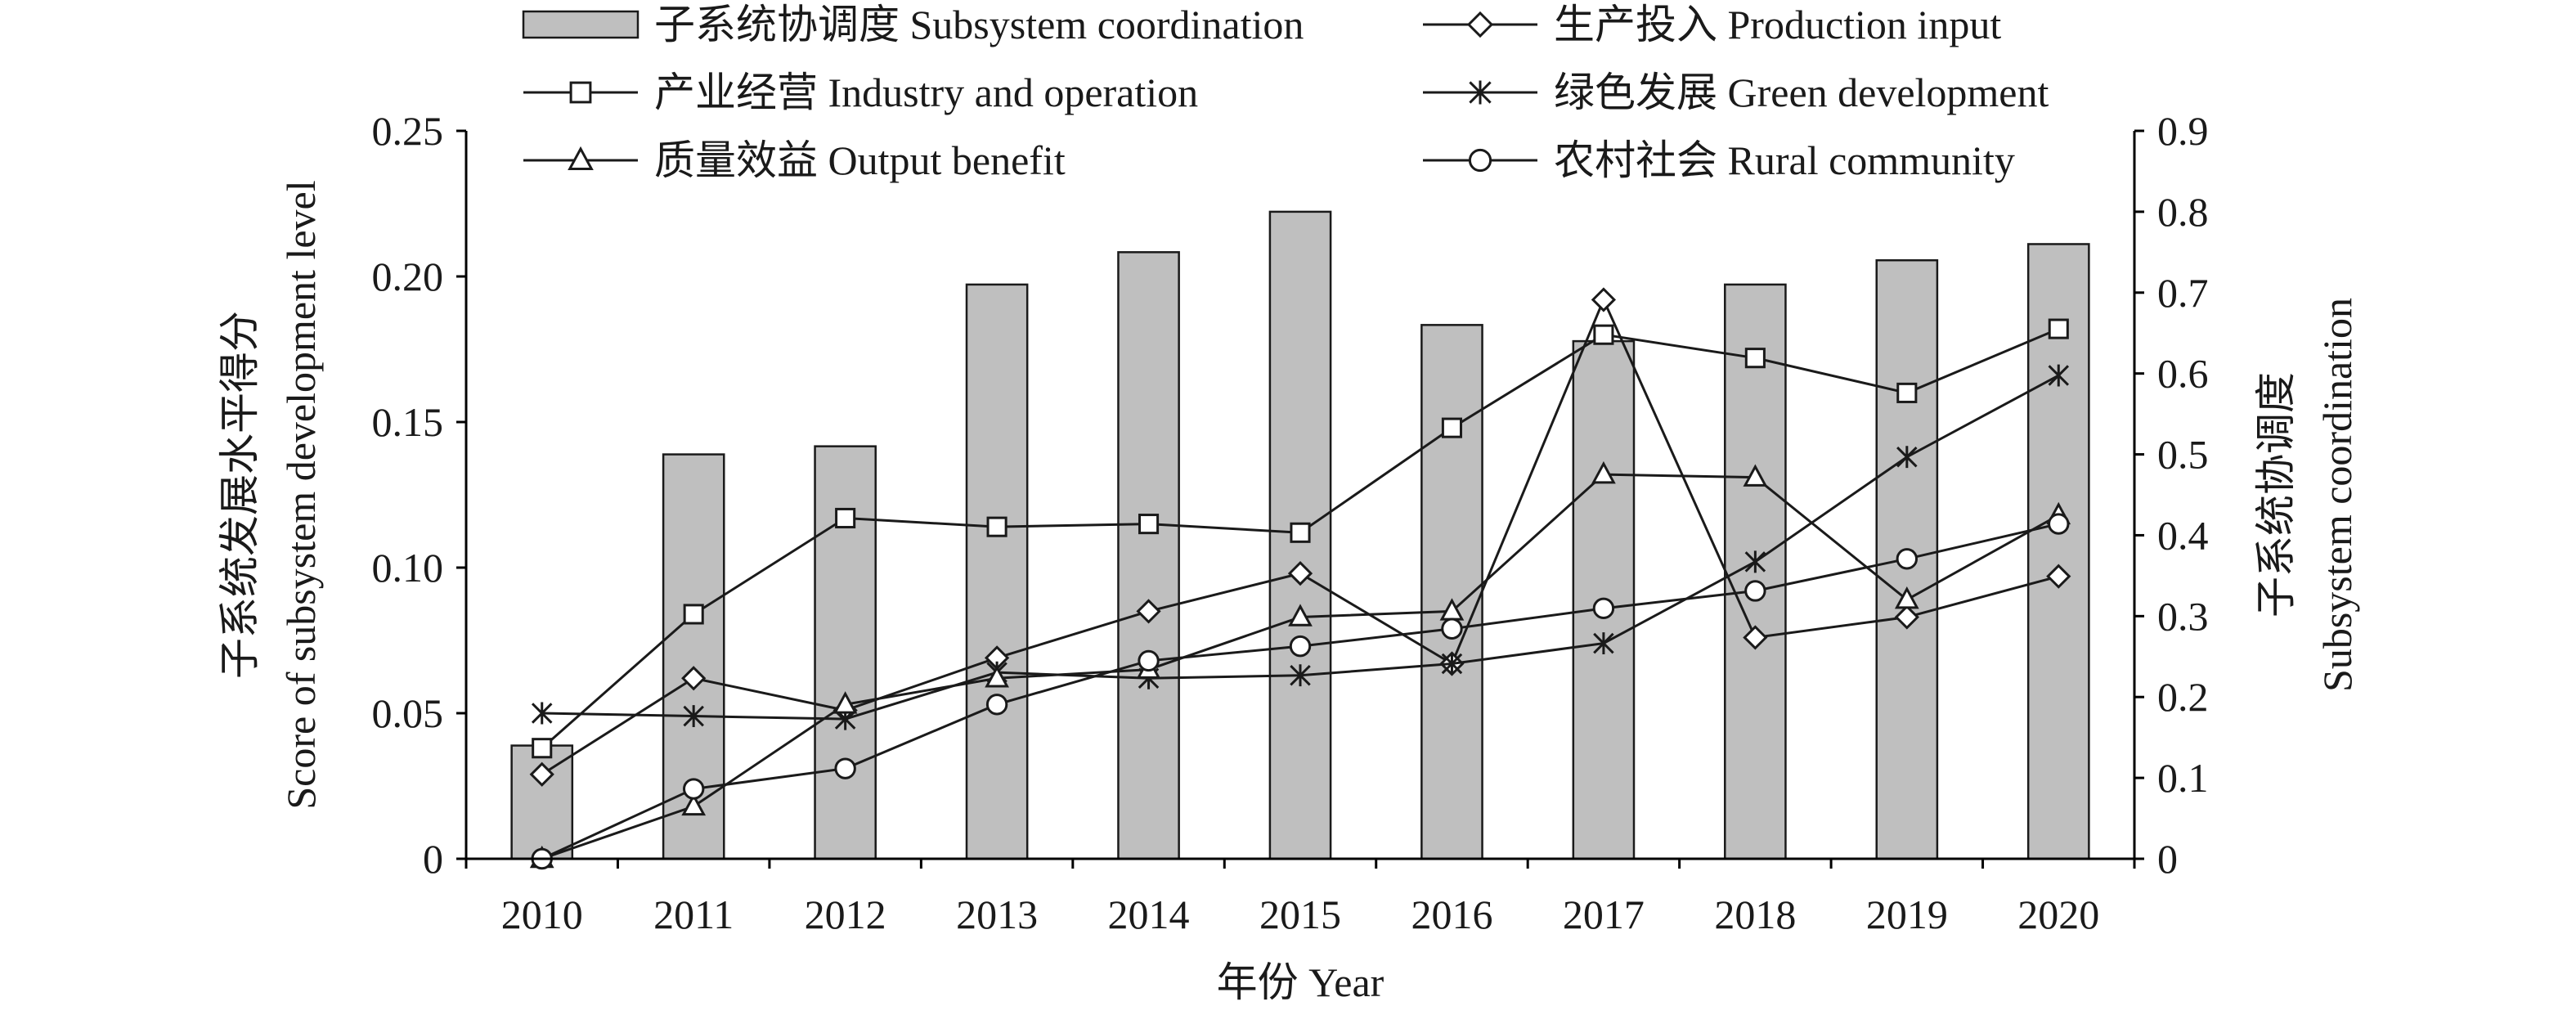 Image resolution: width=2576 pixels, height=1015 pixels. Describe the element at coordinates (694, 614) in the screenshot. I see `point-square-2011` at that location.